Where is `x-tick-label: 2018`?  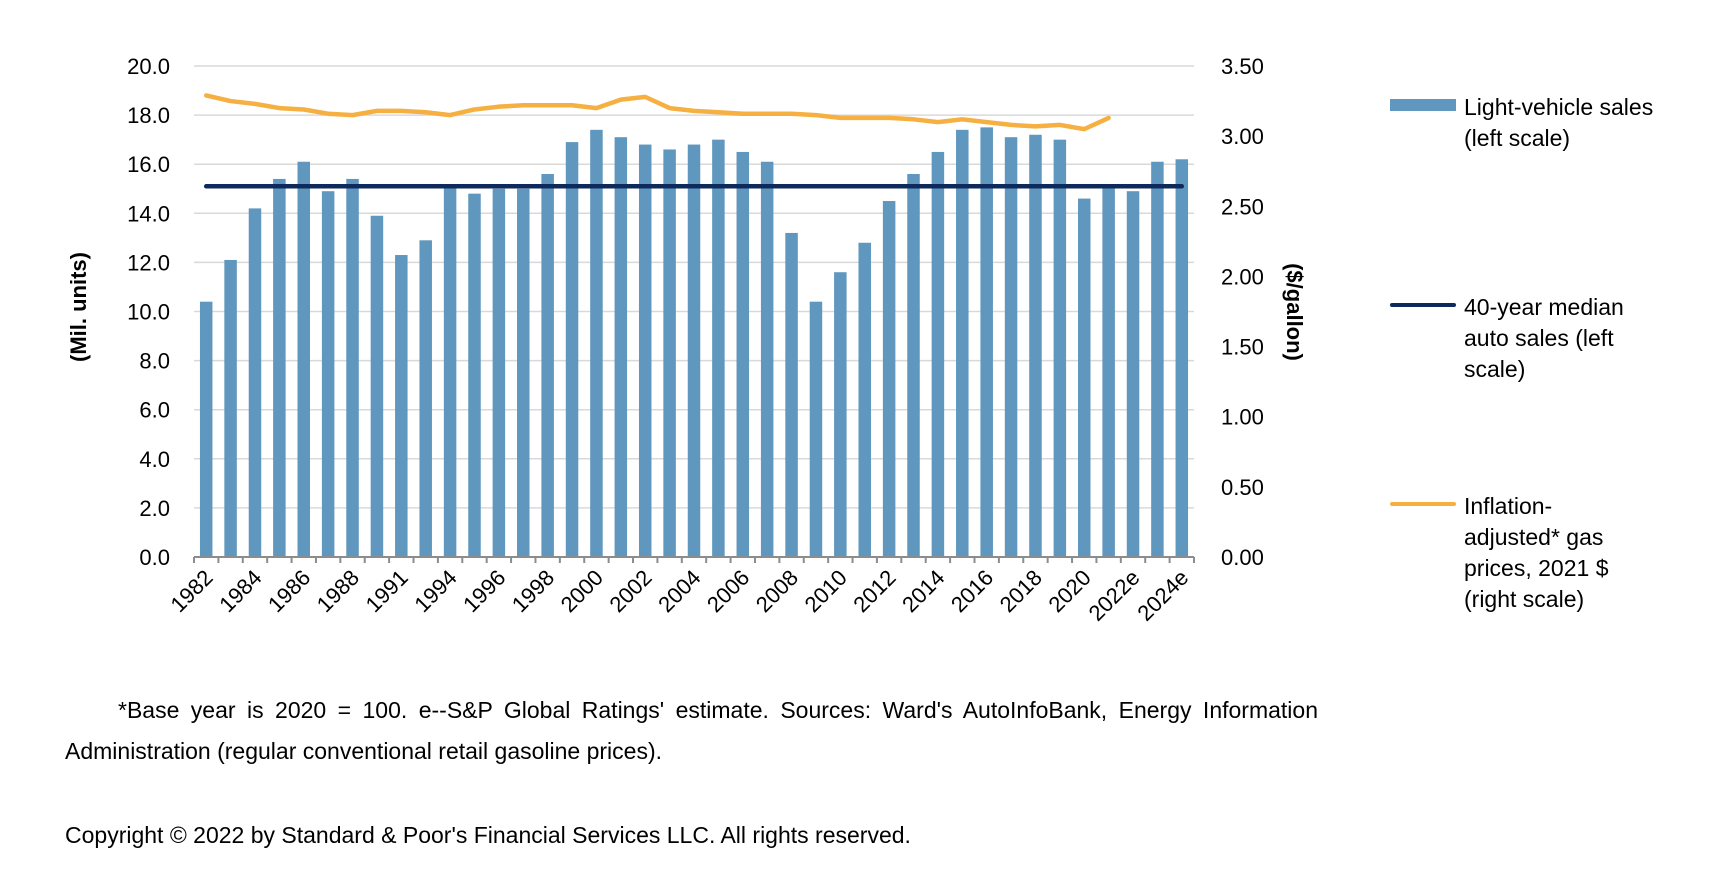 x-tick-label: 2018 is located at coordinates (1021, 591).